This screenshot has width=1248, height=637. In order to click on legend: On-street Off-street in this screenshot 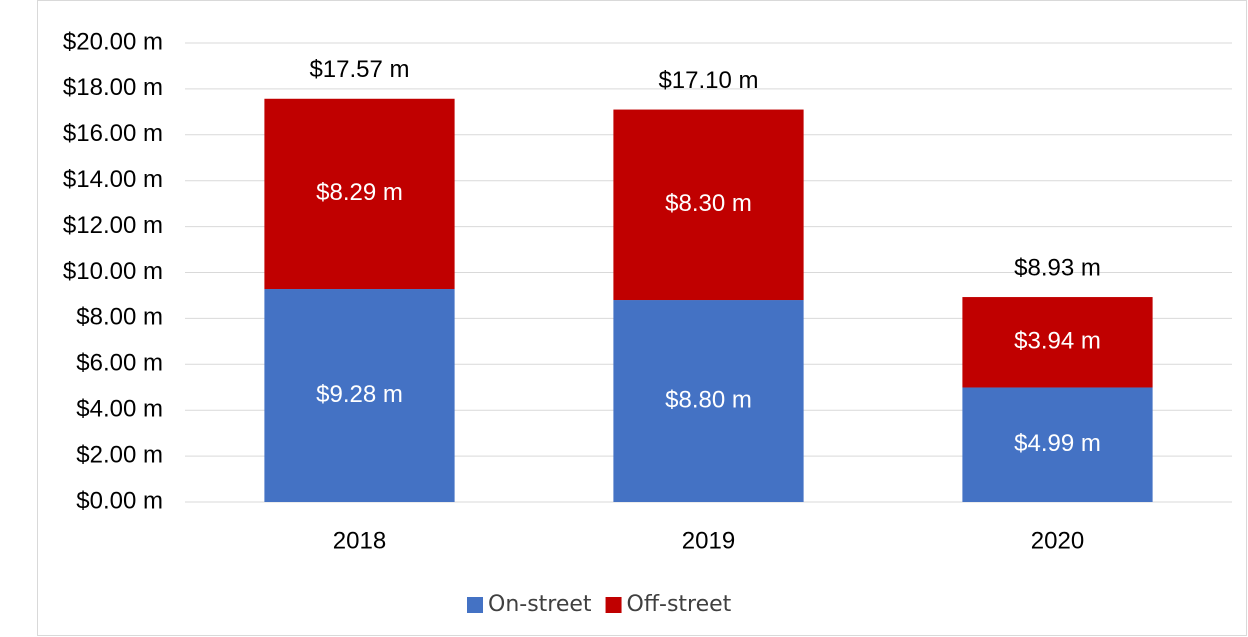, I will do `click(599, 604)`.